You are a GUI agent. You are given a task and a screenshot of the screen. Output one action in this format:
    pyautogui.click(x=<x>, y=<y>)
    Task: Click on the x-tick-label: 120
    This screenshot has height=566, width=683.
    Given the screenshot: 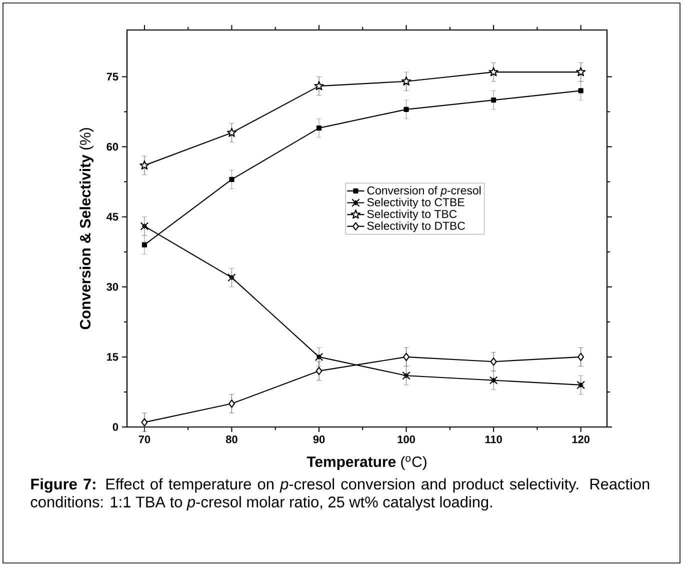 What is the action you would take?
    pyautogui.click(x=581, y=440)
    